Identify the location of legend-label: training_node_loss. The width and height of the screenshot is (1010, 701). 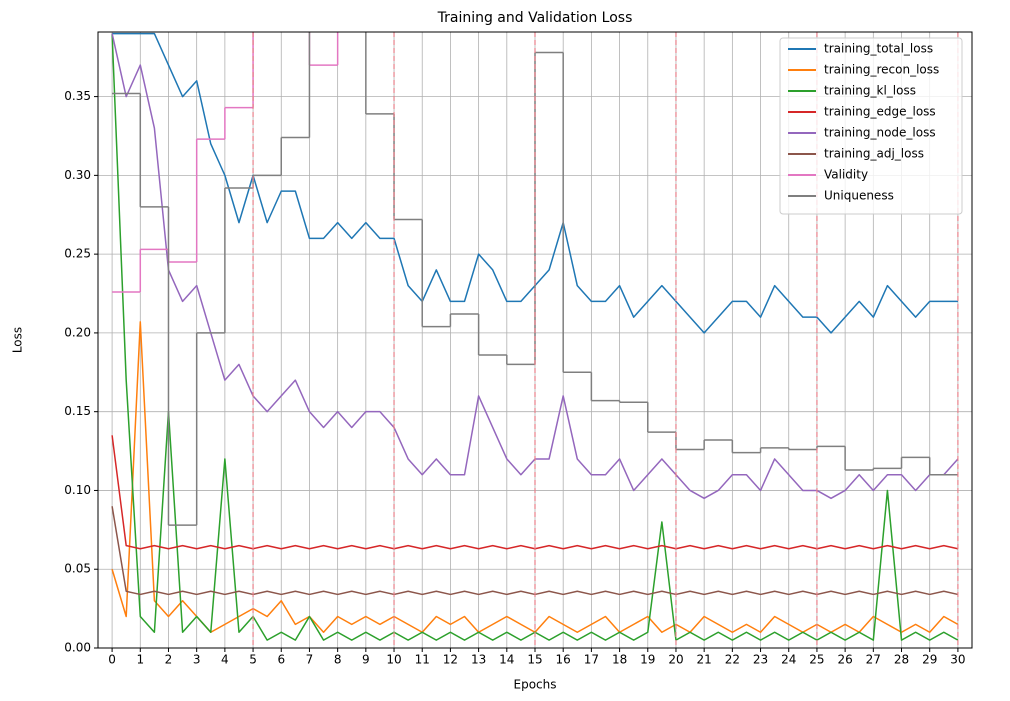
(880, 133).